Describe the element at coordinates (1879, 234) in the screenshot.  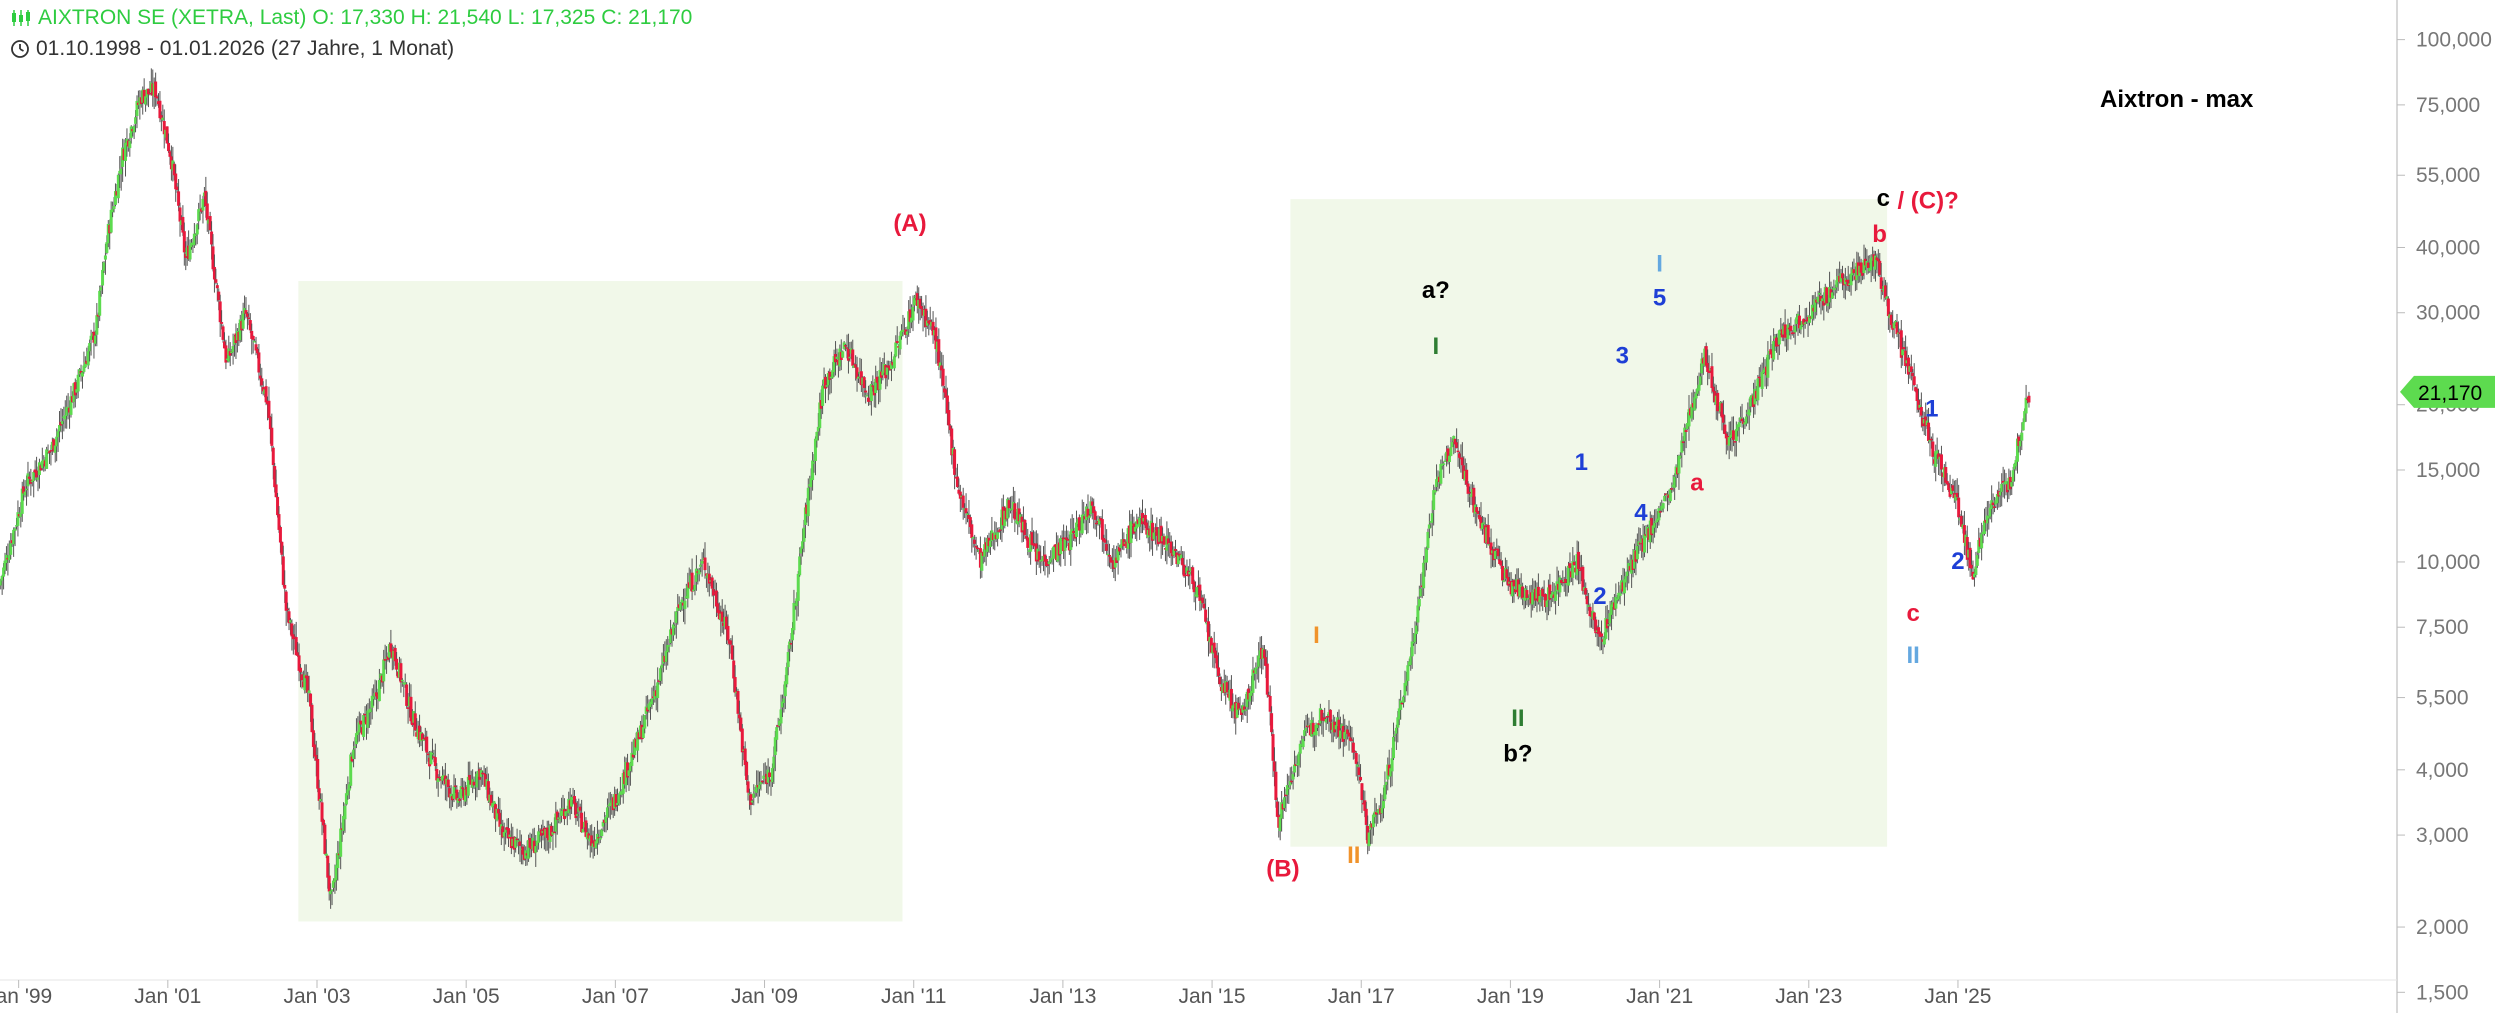
I see `annotation-label: b` at that location.